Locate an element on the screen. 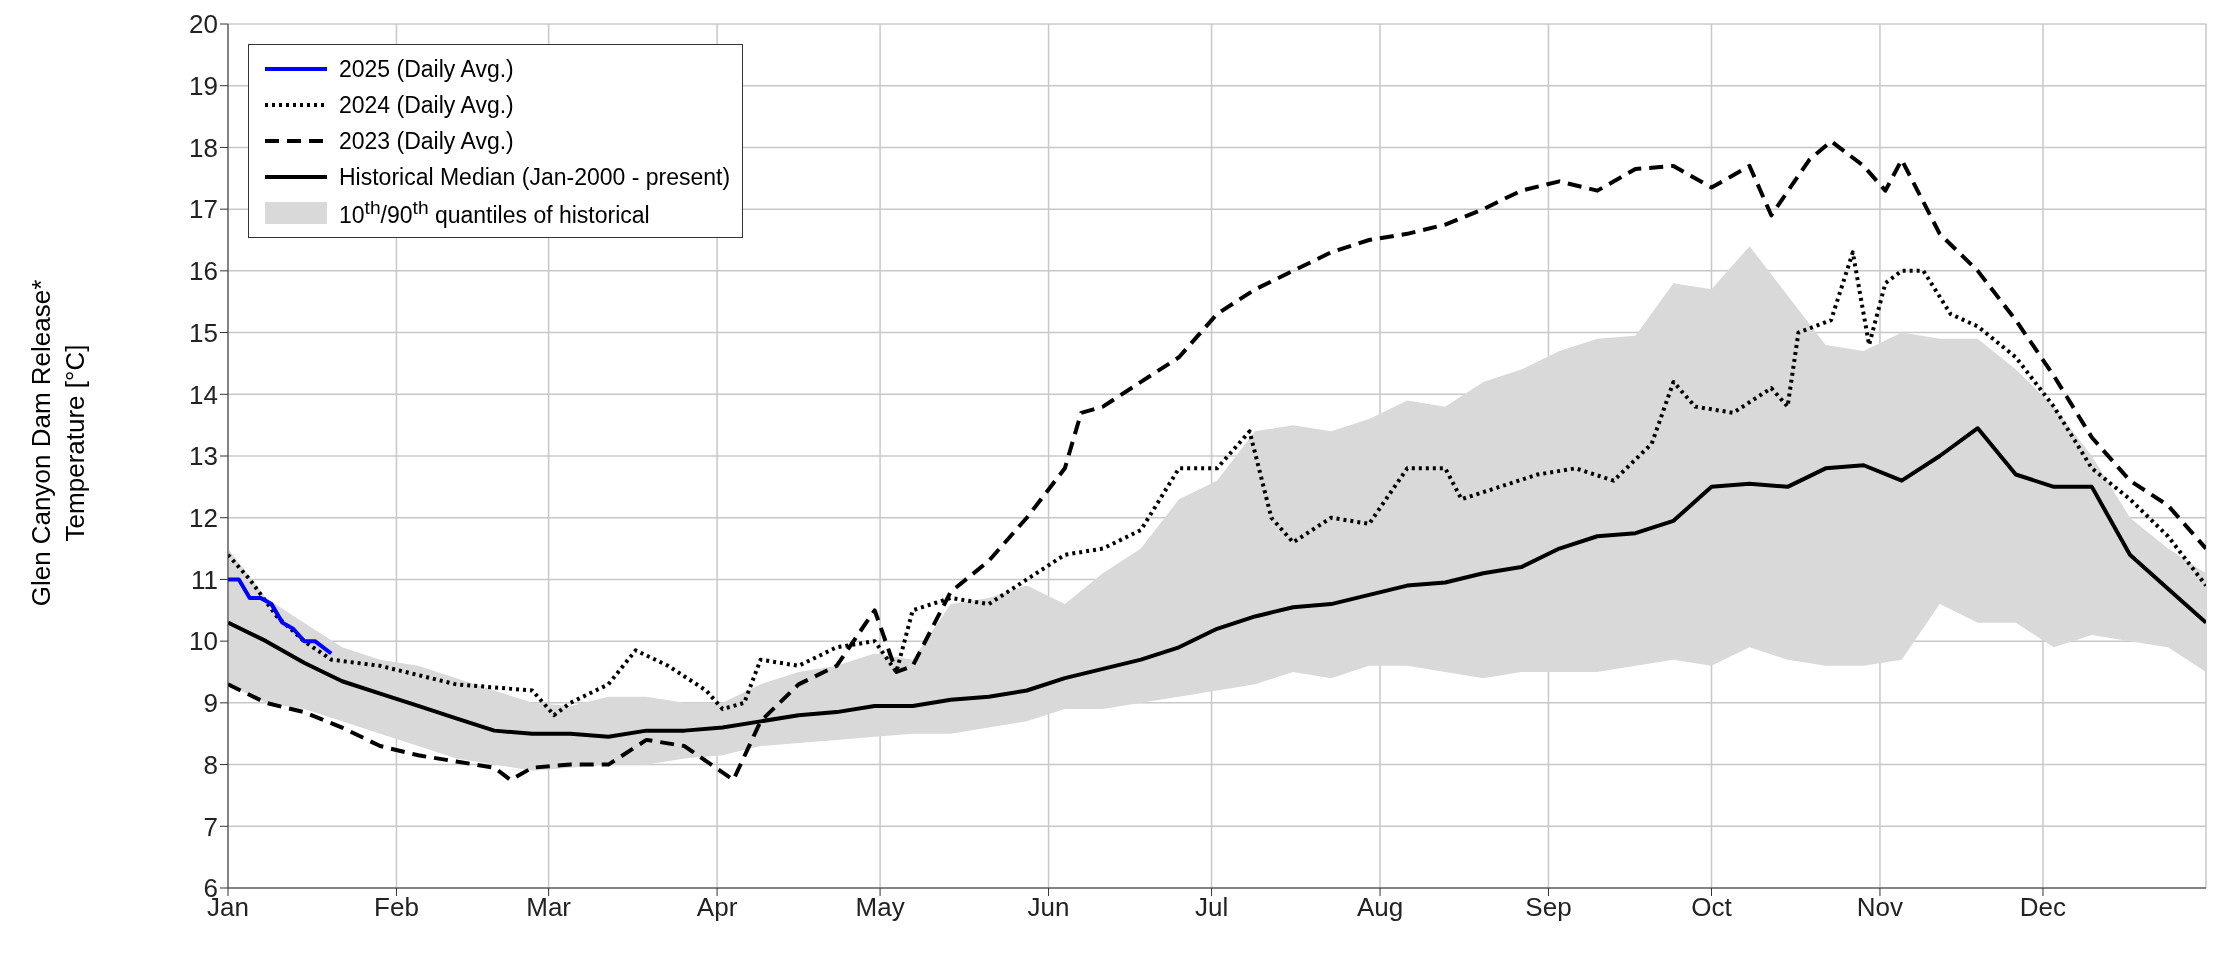  y-tick-label: 14 is located at coordinates (203, 394).